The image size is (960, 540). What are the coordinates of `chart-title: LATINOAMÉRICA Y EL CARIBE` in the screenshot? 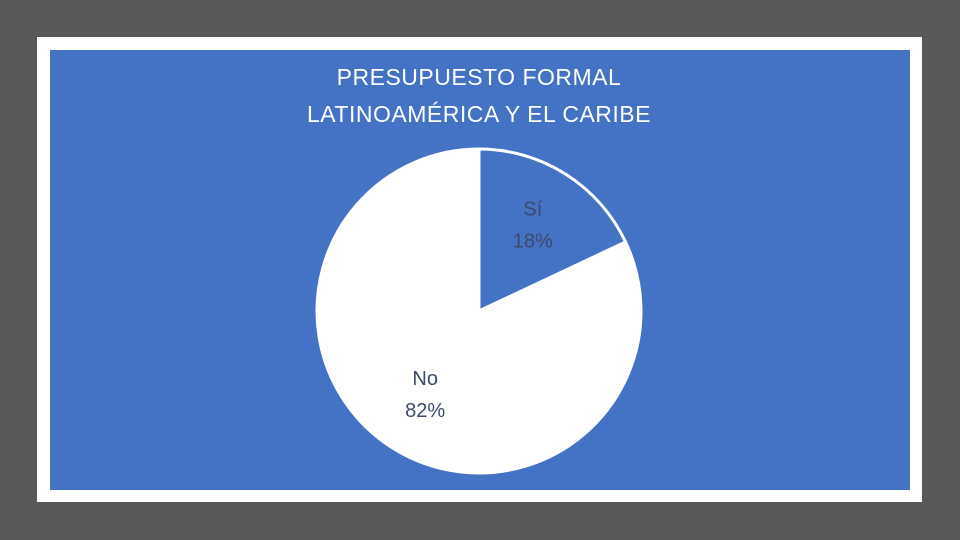 It's located at (479, 114).